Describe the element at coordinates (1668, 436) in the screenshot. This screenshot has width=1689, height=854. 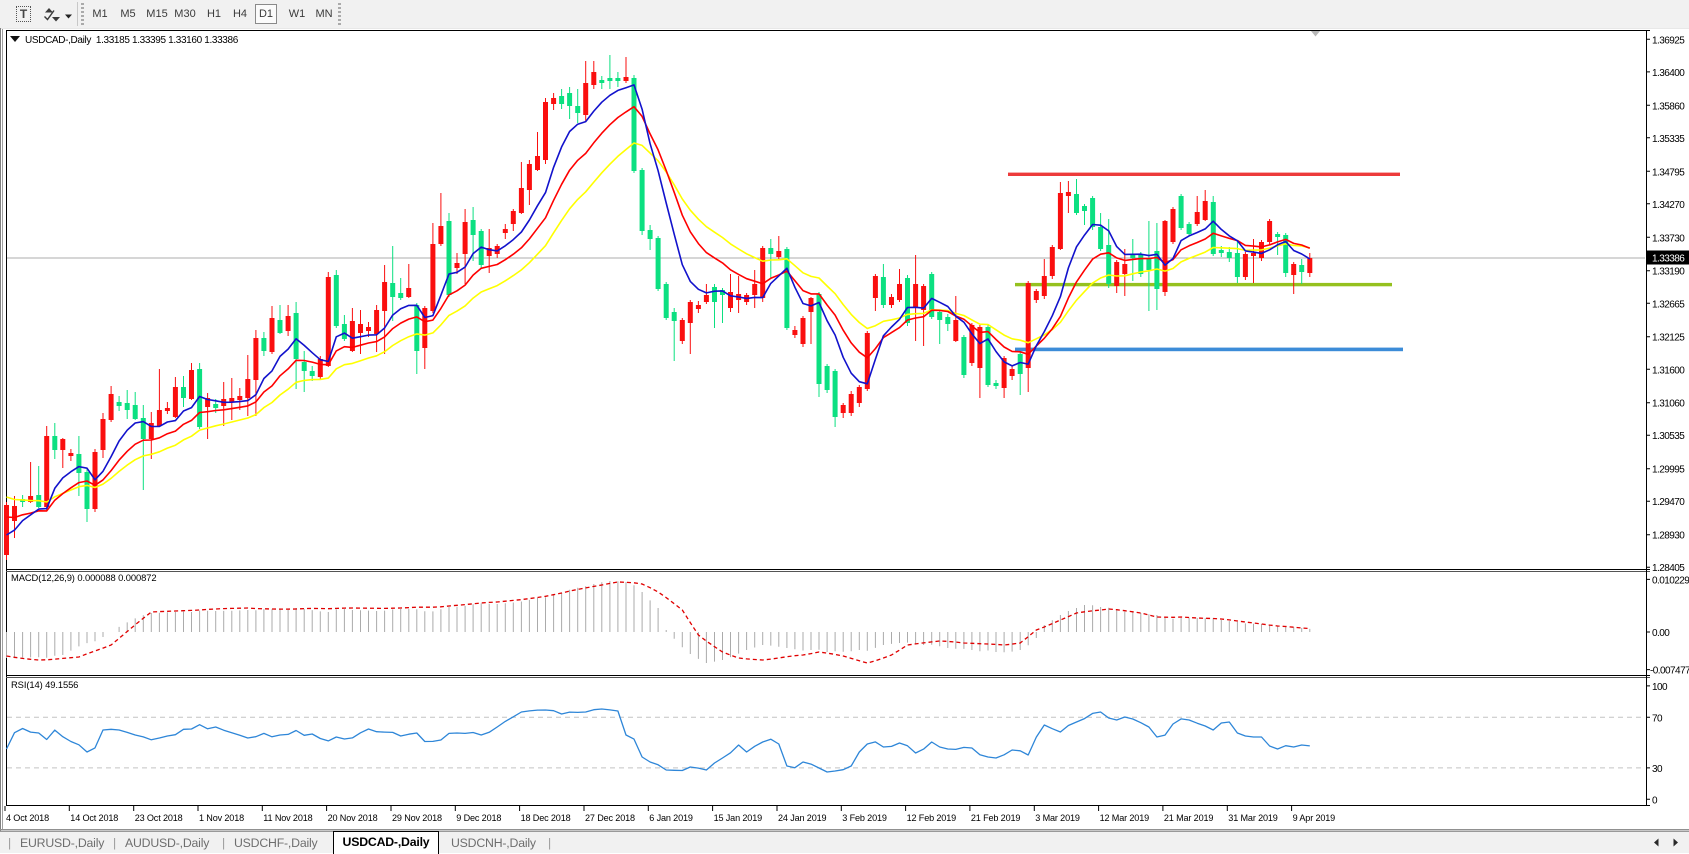
I see `svg-text: 1.30535` at that location.